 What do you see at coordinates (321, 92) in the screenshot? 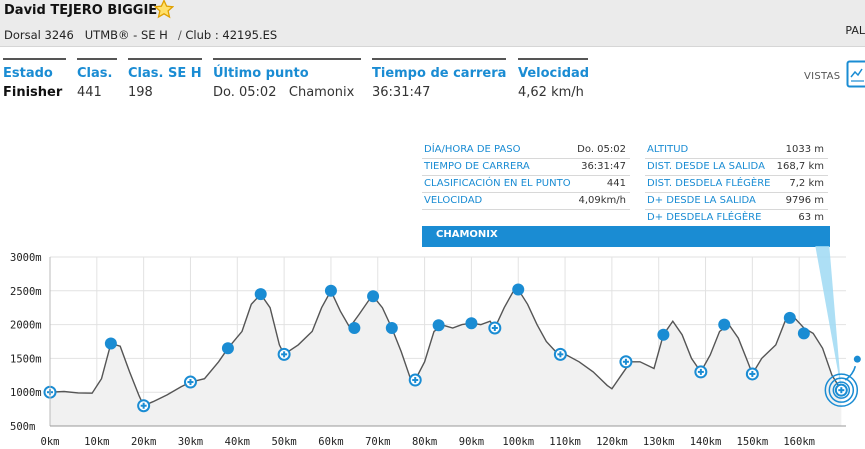
I see `last-point-place: Chamonix` at bounding box center [321, 92].